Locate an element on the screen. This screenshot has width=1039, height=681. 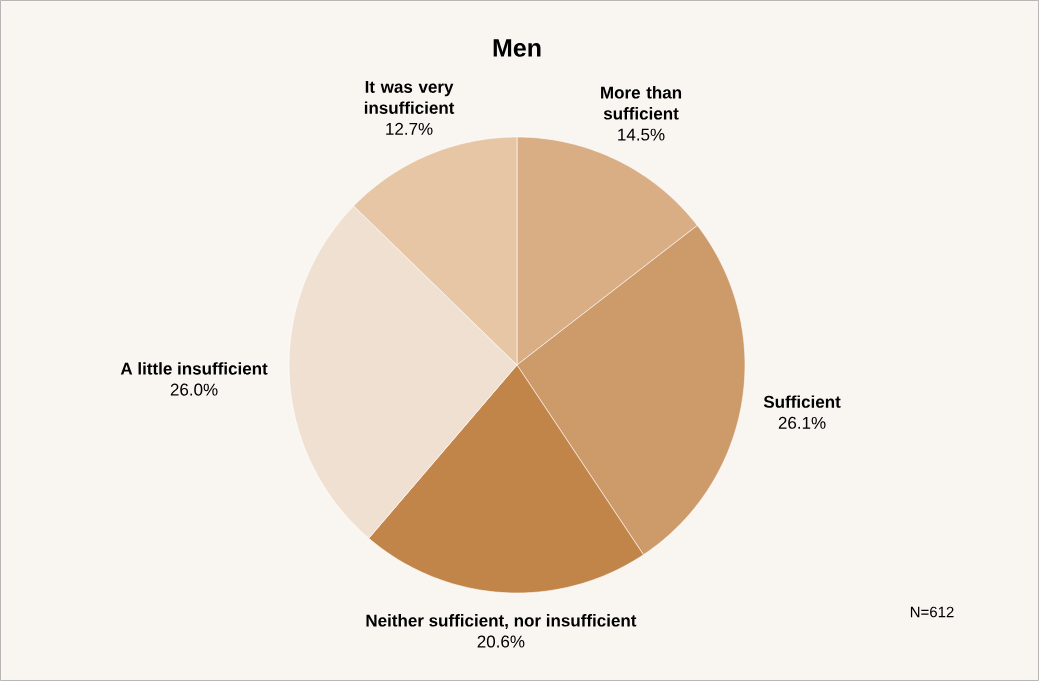
data-label: 26.0% is located at coordinates (194, 389).